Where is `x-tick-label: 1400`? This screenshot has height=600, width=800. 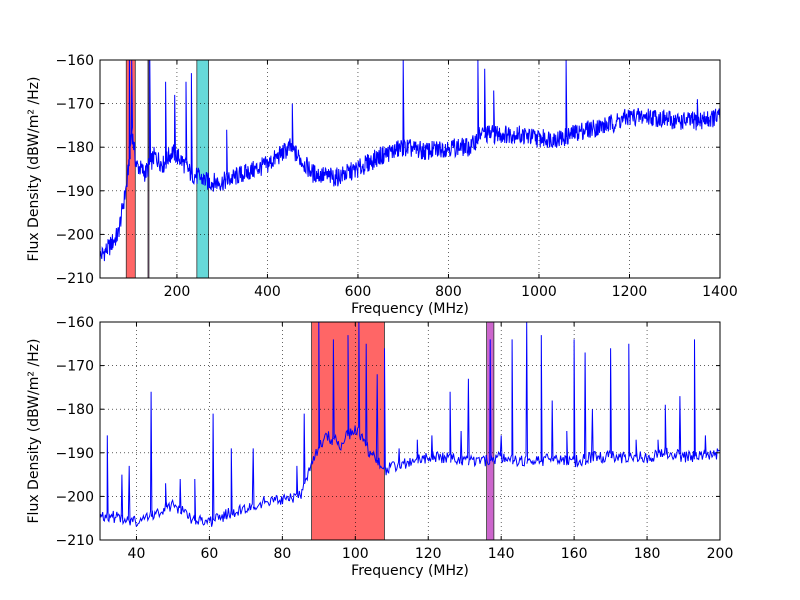
x-tick-label: 1400 is located at coordinates (720, 292).